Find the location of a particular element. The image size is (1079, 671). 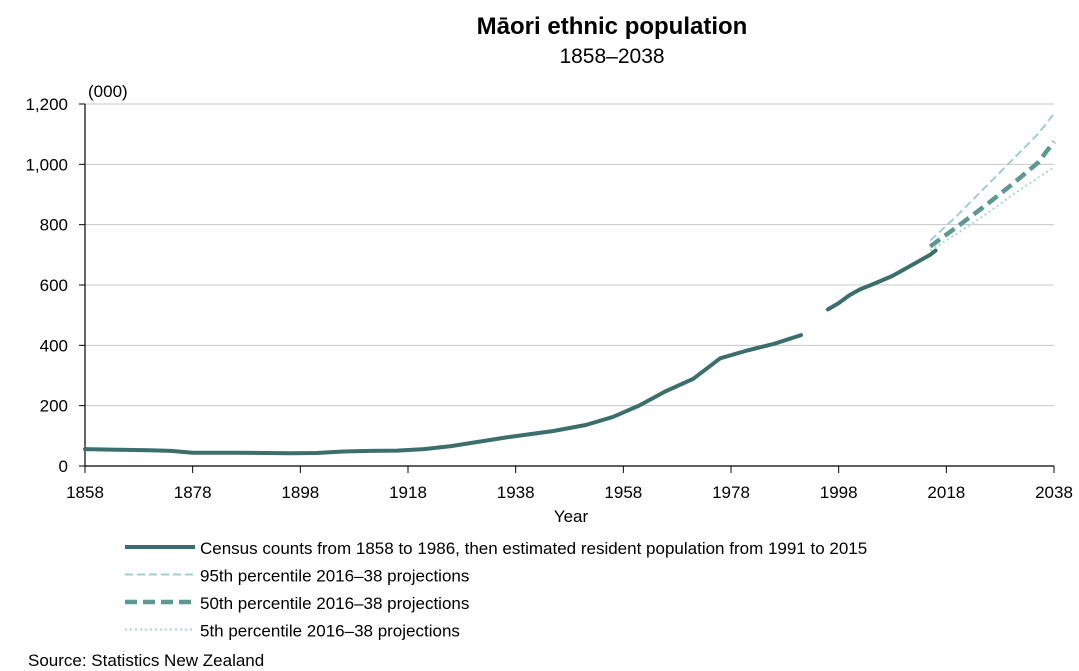

y-tick-label: 600 is located at coordinates (54, 285).